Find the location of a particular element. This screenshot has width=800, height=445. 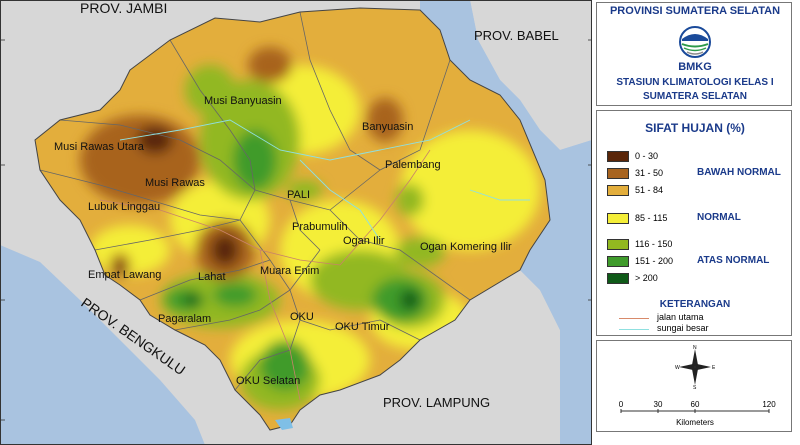

scale-unit: Kilometers is located at coordinates (695, 422).